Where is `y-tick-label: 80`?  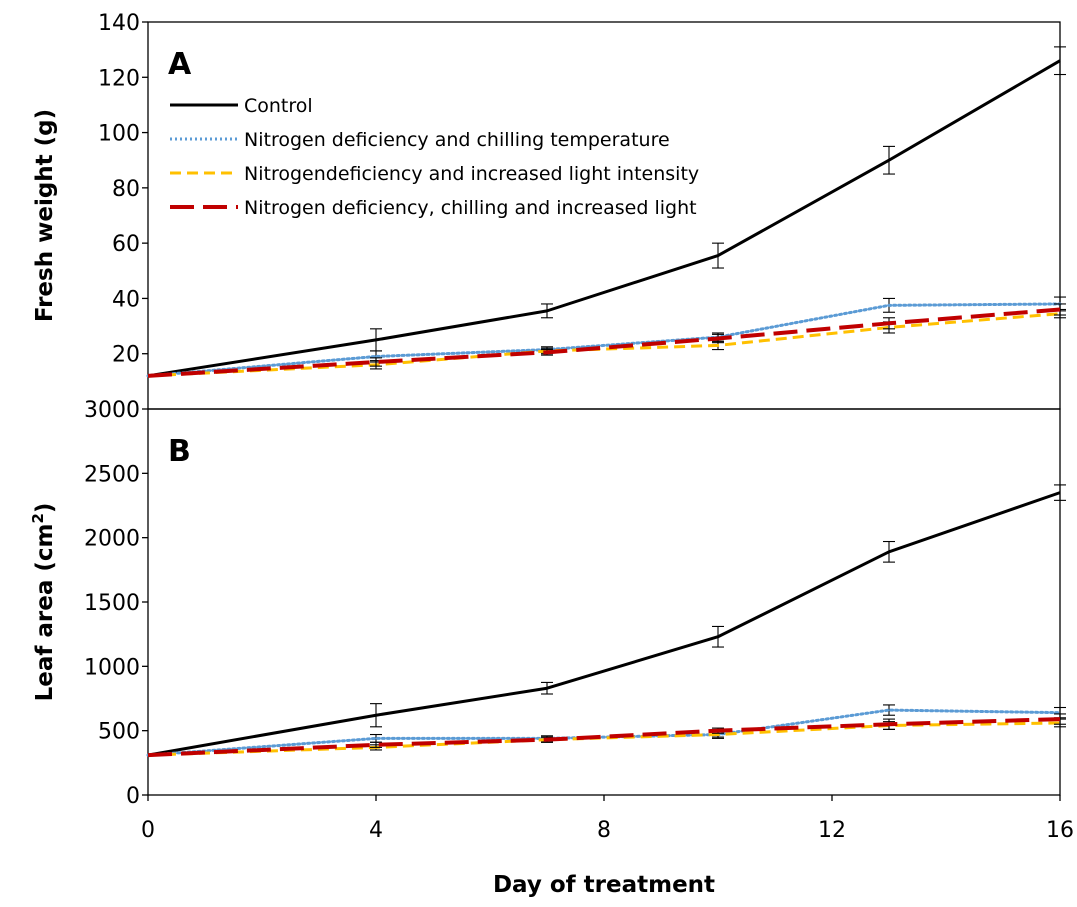 y-tick-label: 80 is located at coordinates (126, 189).